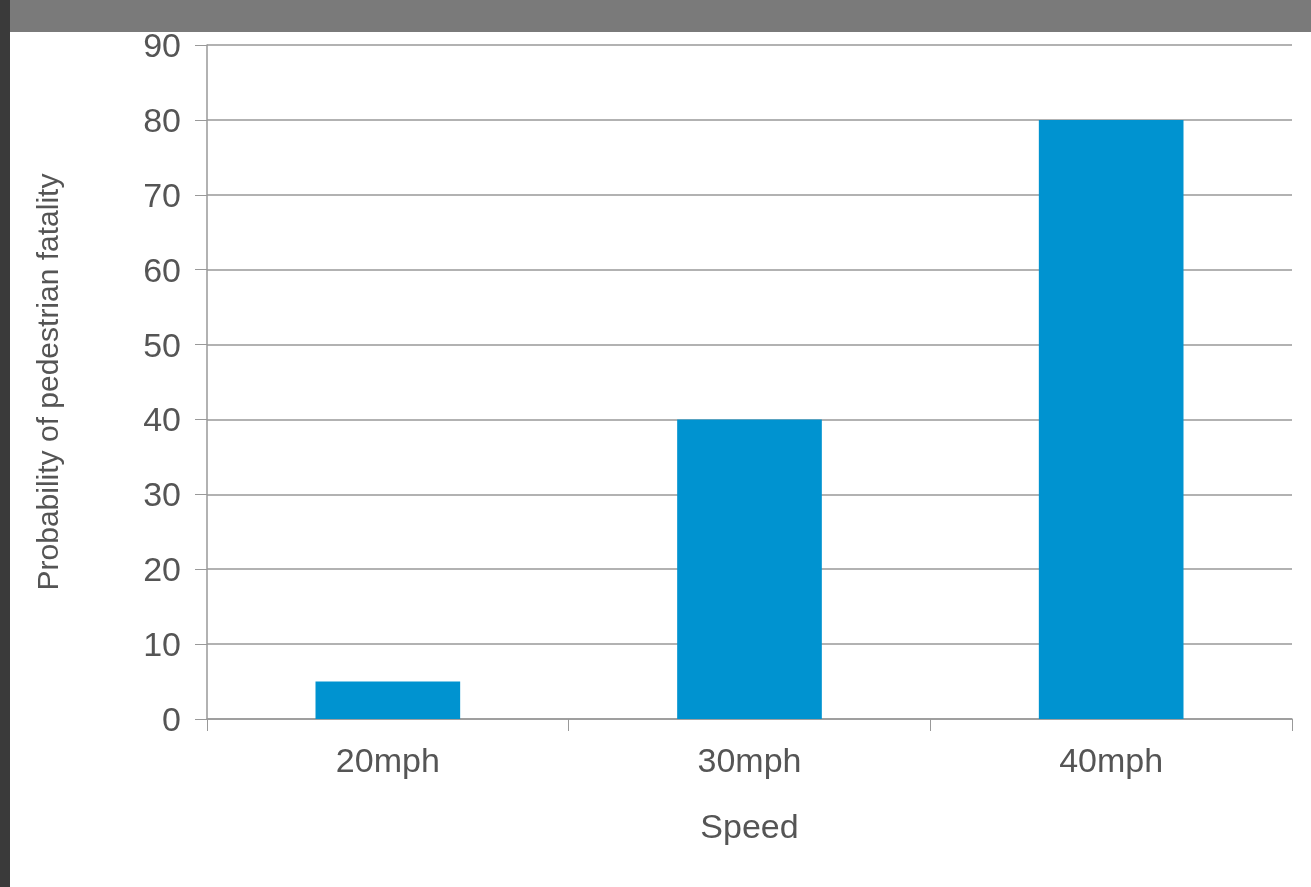 This screenshot has width=1311, height=887. Describe the element at coordinates (162, 194) in the screenshot. I see `y-tick-label: 70` at that location.